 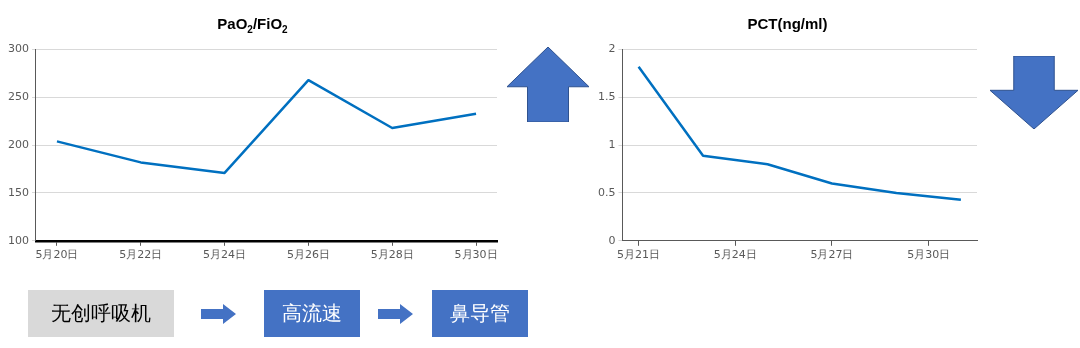 What do you see at coordinates (308, 255) in the screenshot?
I see `x-tick-label: 5月26日` at bounding box center [308, 255].